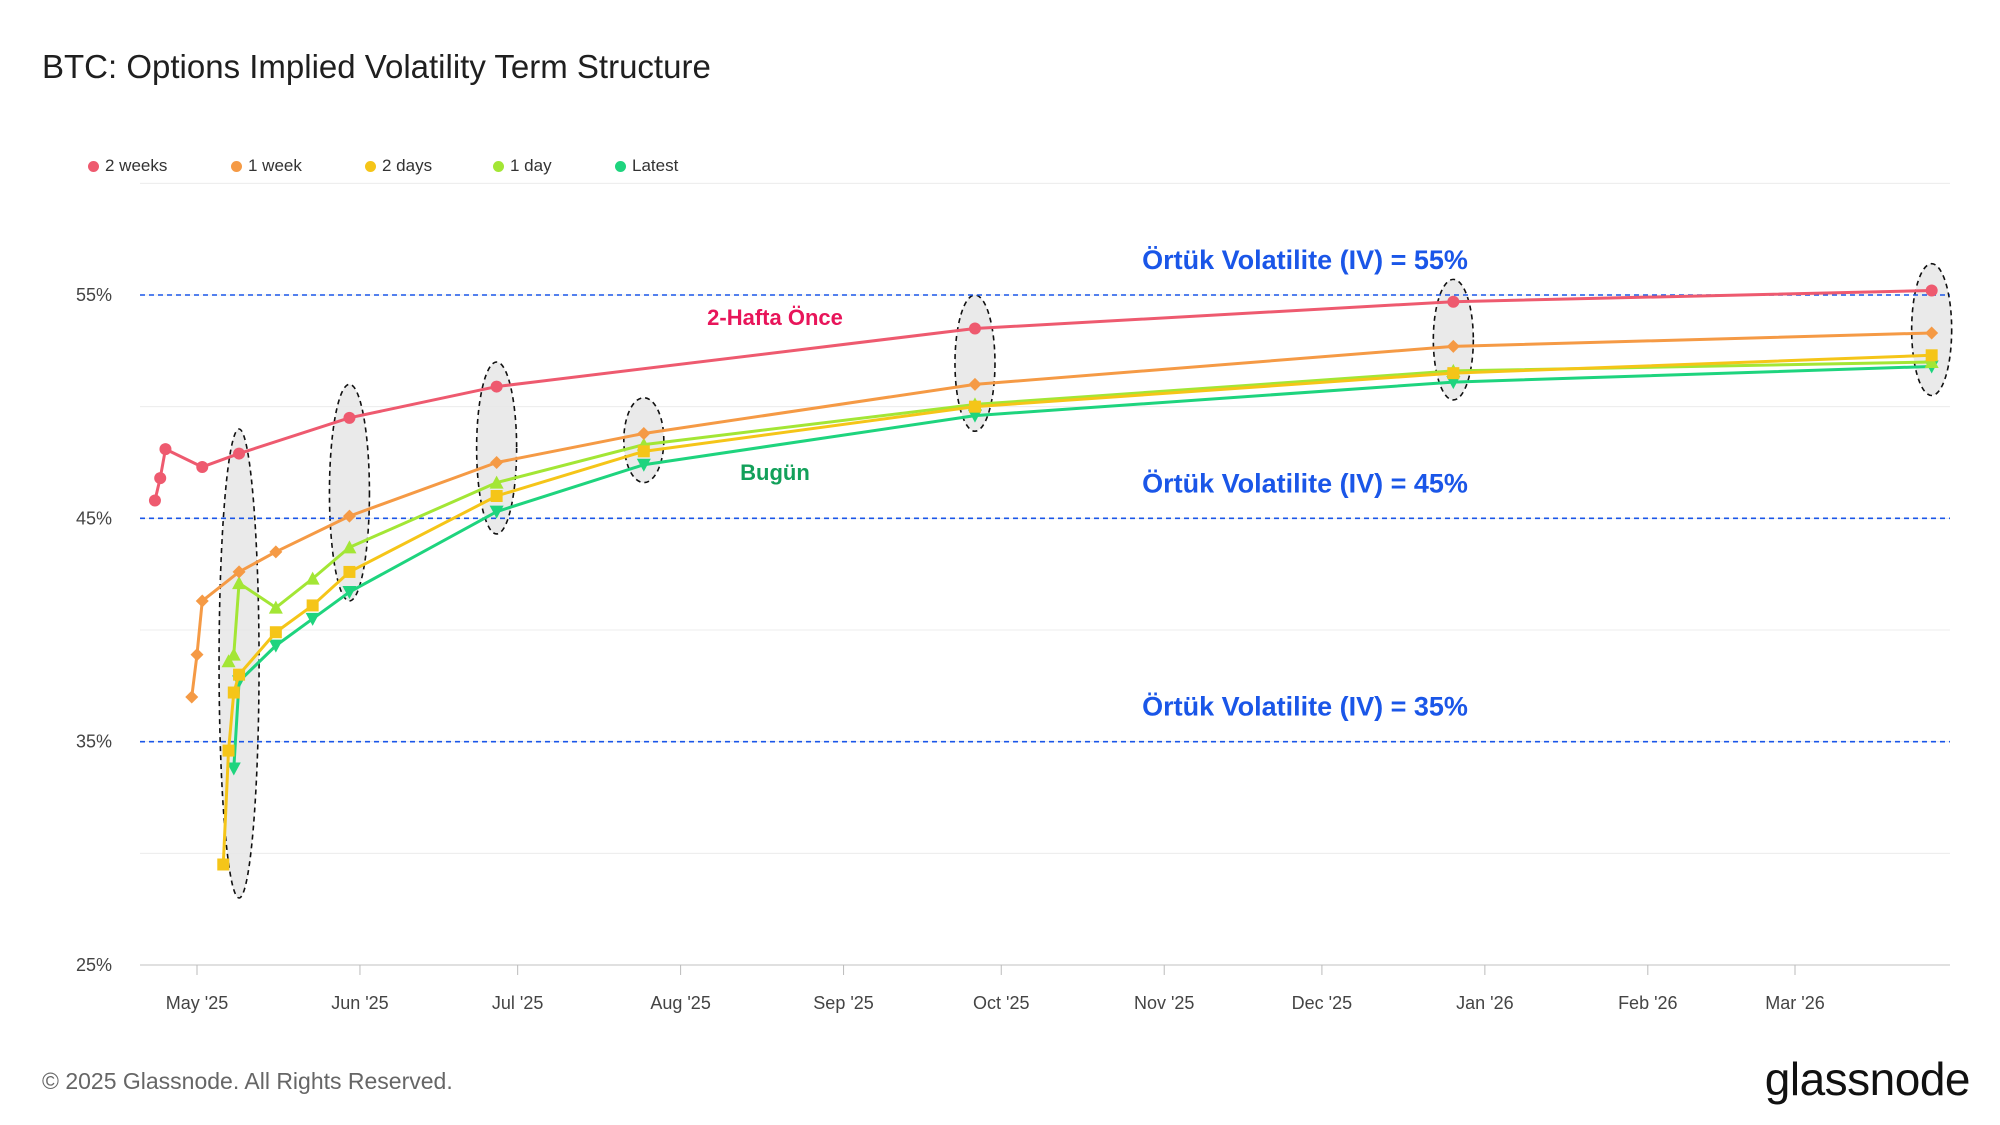 The width and height of the screenshot is (2000, 1125). I want to click on x-tick-label: Jul '25, so click(517, 1003).